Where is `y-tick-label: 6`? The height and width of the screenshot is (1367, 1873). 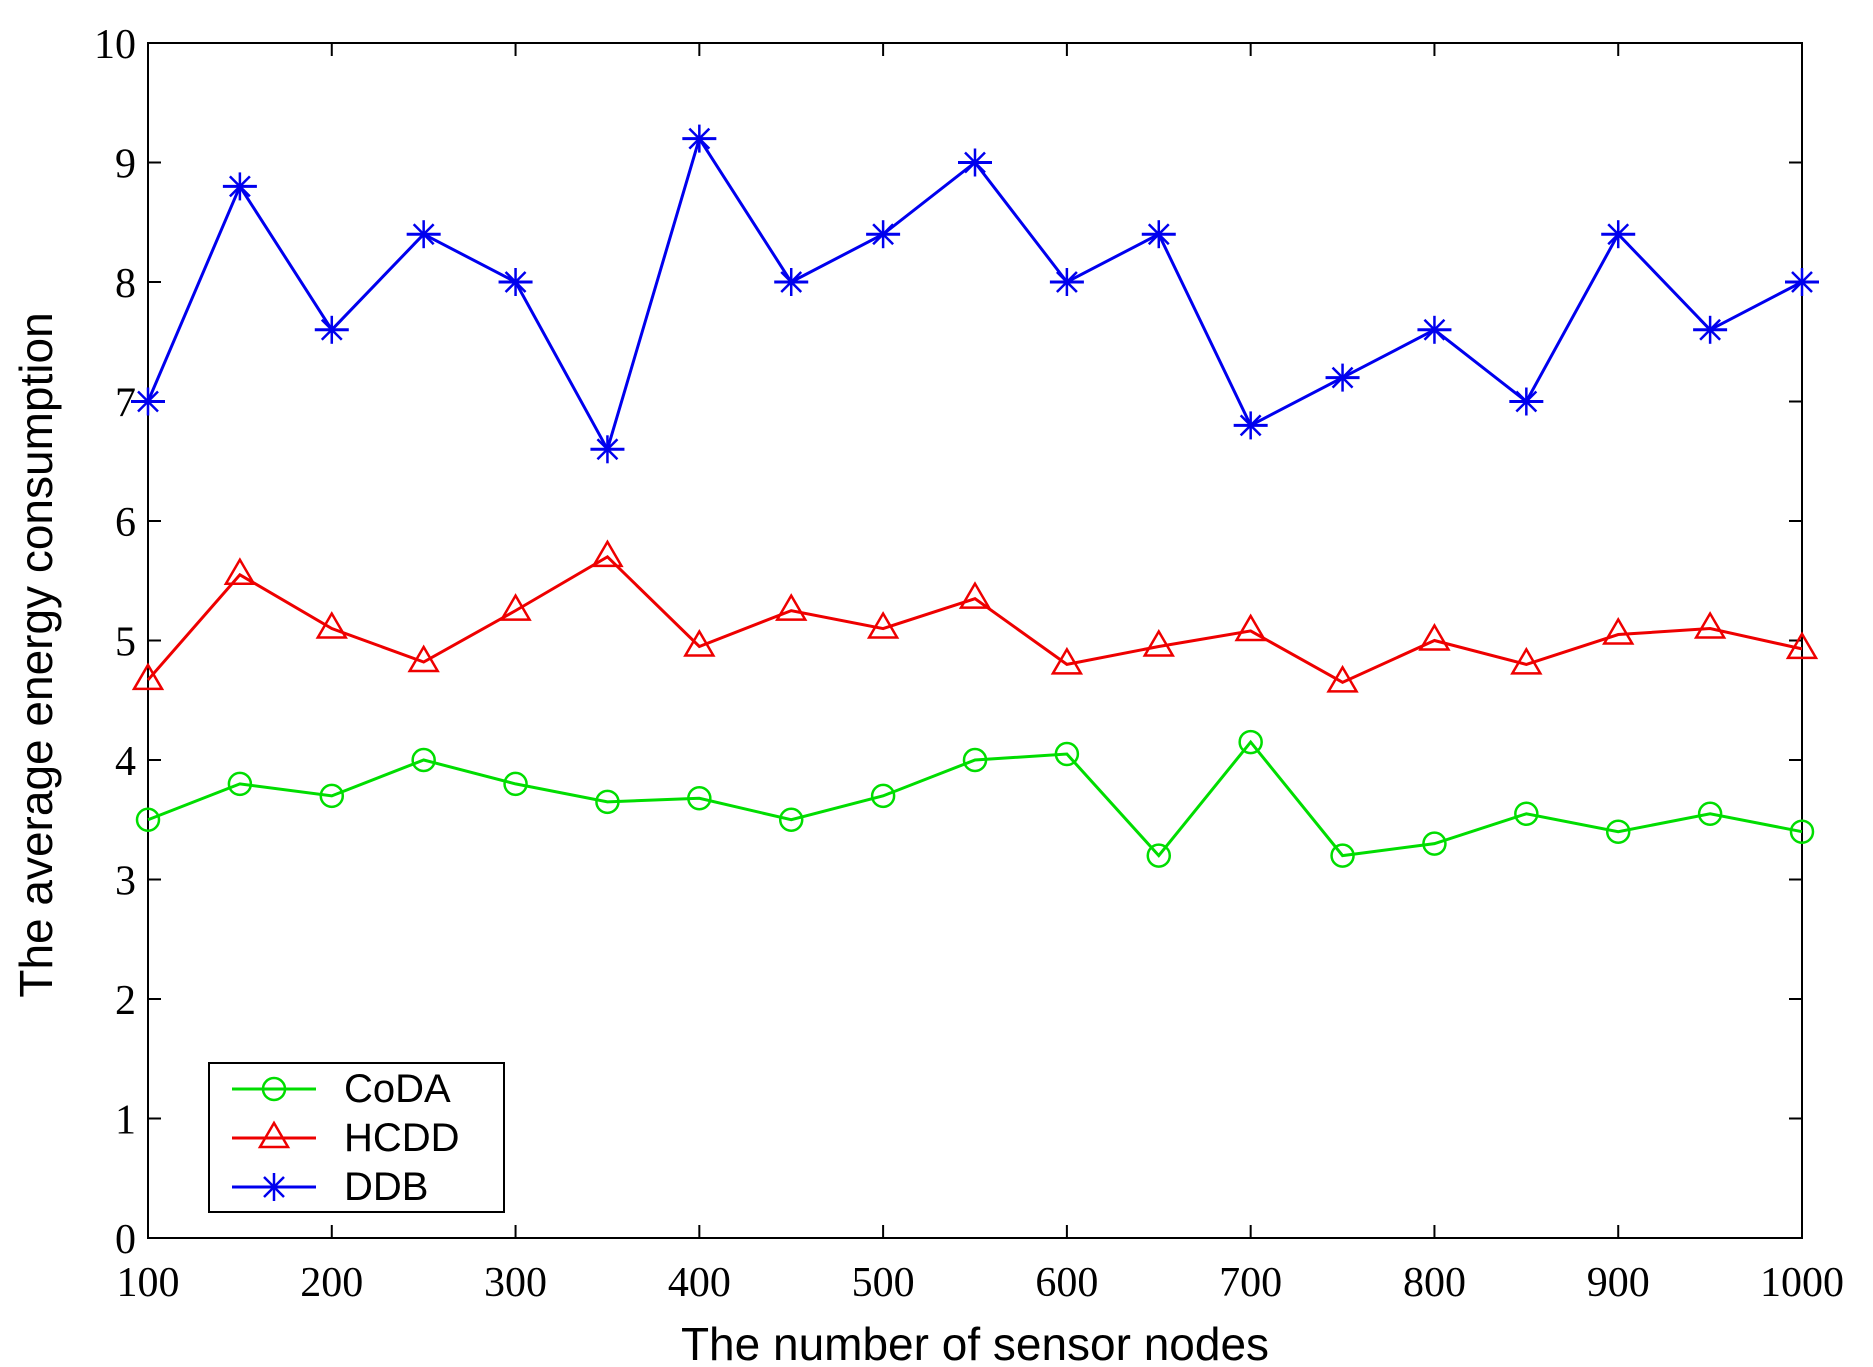
y-tick-label: 6 is located at coordinates (125, 523).